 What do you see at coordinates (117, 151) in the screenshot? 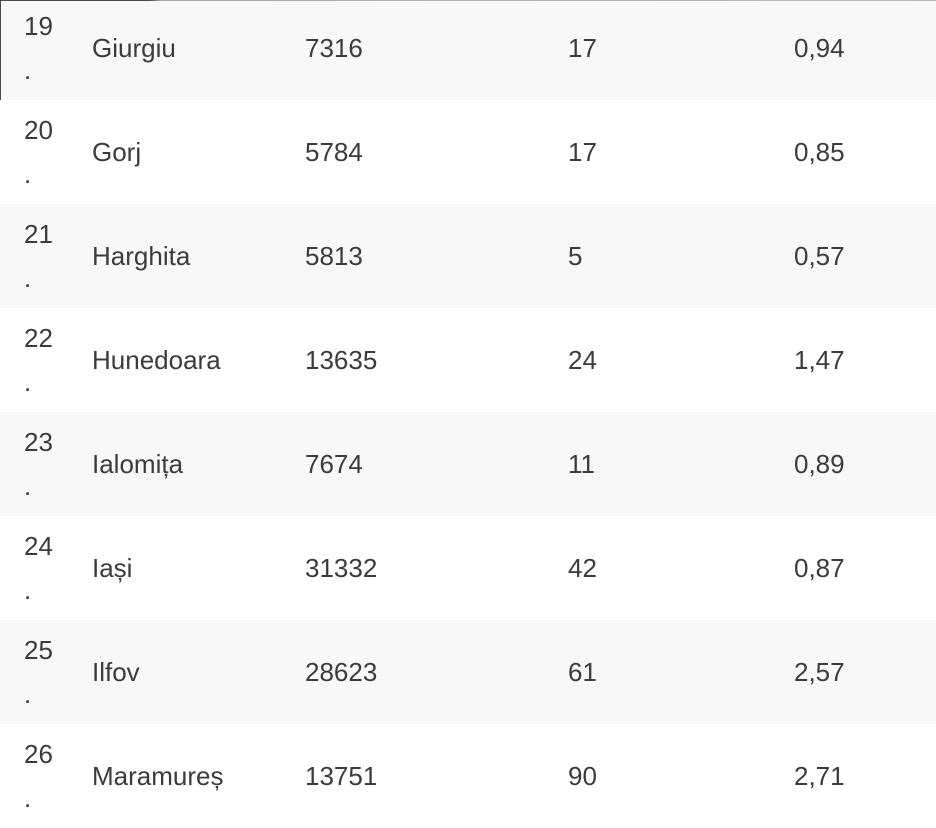
I see `county-name-cell: Gorj` at bounding box center [117, 151].